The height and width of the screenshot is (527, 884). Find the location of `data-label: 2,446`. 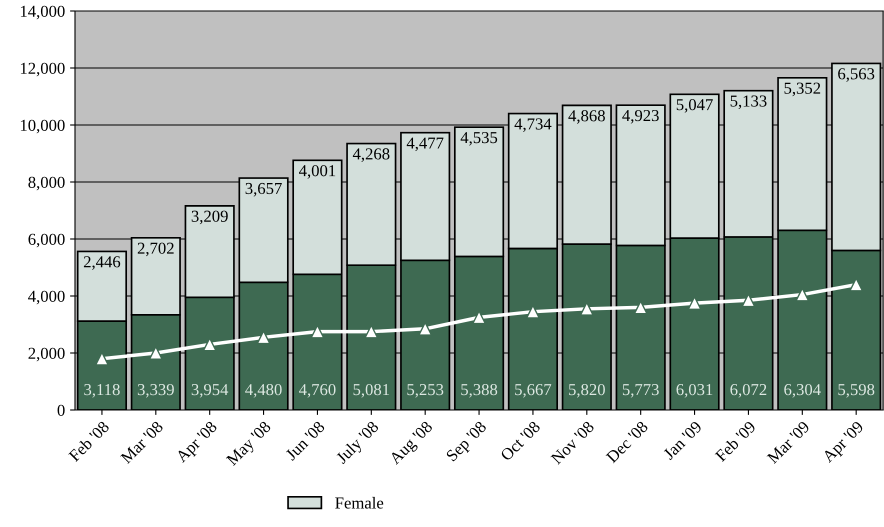

data-label: 2,446 is located at coordinates (102, 263).